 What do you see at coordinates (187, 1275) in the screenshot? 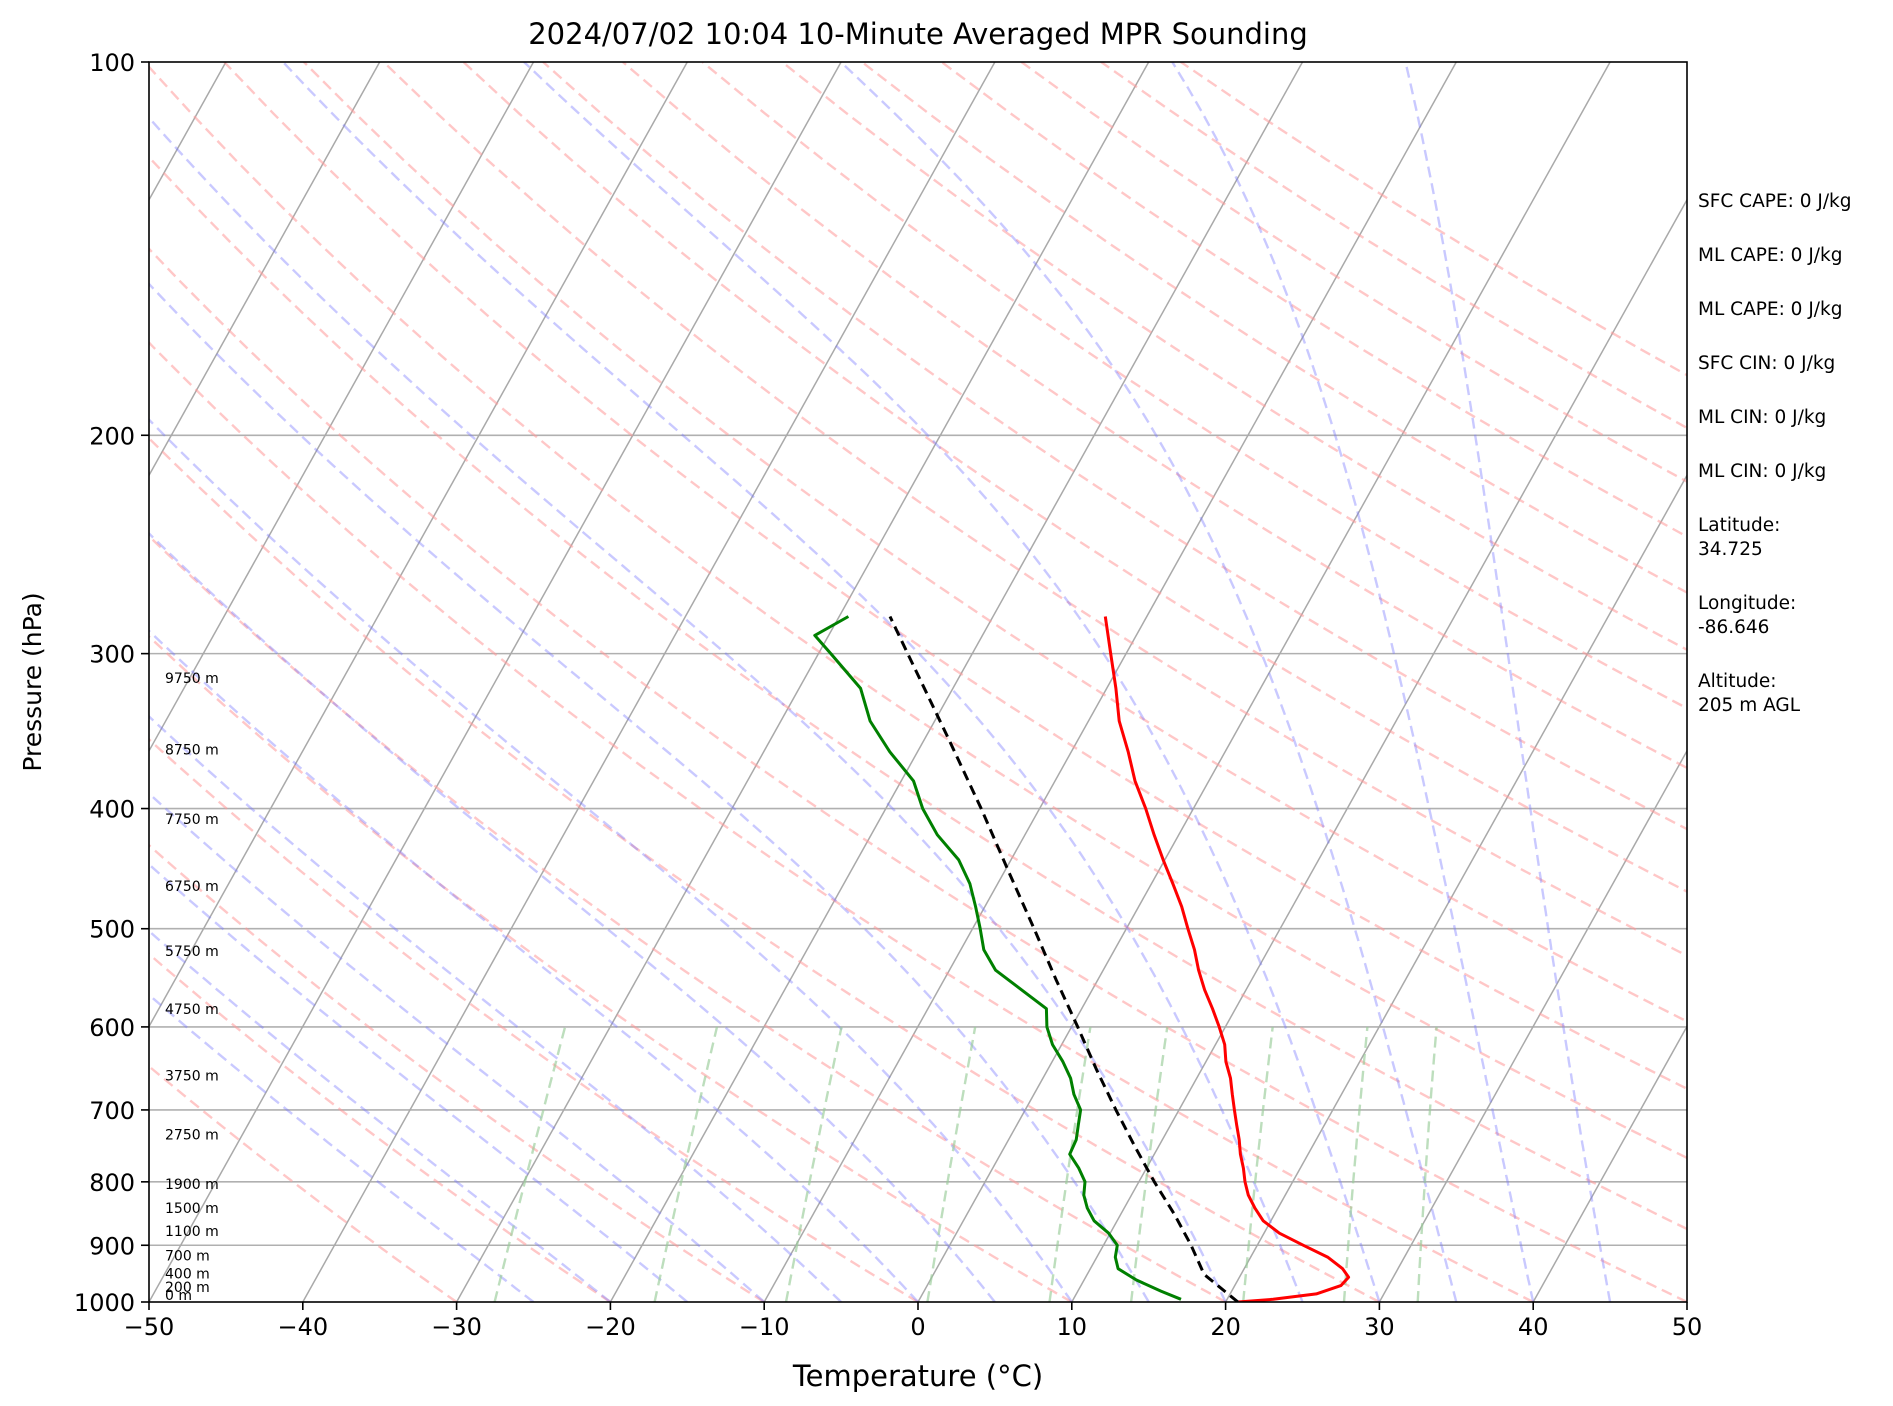
I see `height-label: 400 m` at bounding box center [187, 1275].